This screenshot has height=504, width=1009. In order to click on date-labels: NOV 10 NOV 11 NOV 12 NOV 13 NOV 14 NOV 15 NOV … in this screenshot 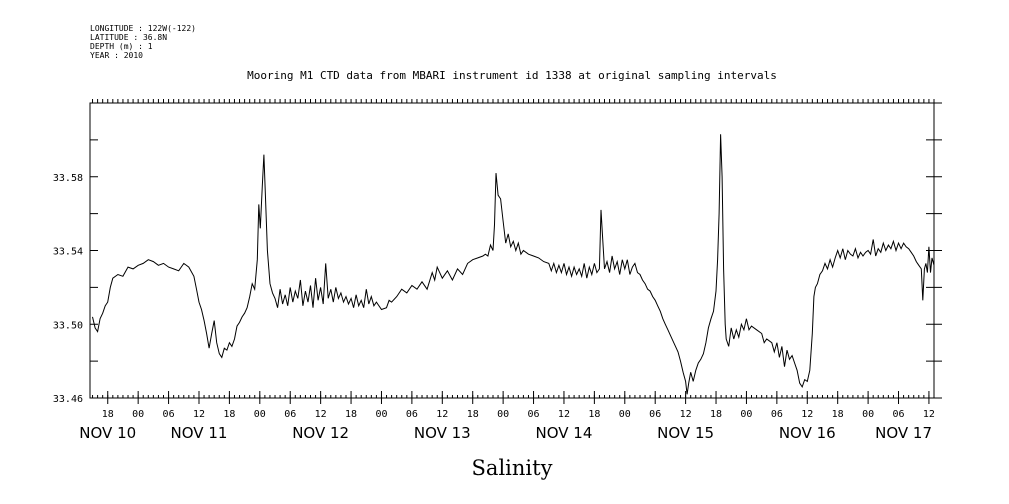, I will do `click(505, 433)`.